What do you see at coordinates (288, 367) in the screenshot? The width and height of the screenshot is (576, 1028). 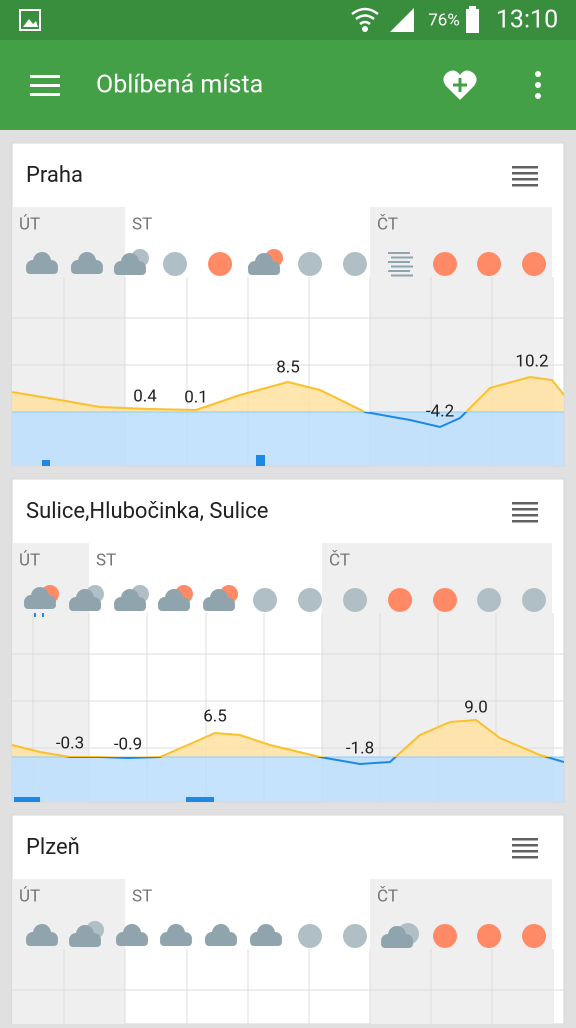 I see `temp-label: 8.5` at bounding box center [288, 367].